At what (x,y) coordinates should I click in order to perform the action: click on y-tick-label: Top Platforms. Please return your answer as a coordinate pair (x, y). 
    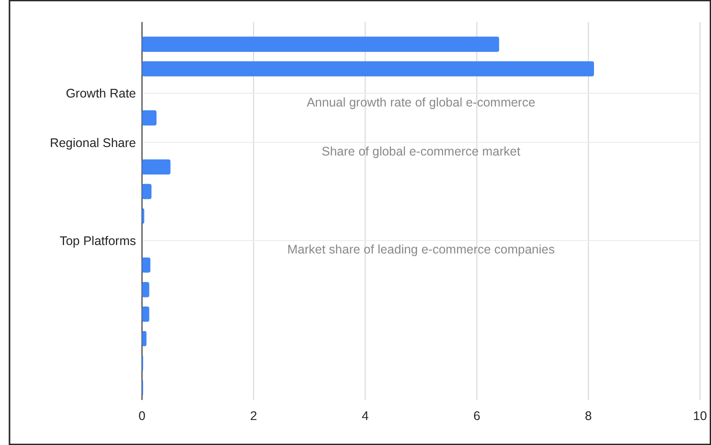
    Looking at the image, I should click on (98, 241).